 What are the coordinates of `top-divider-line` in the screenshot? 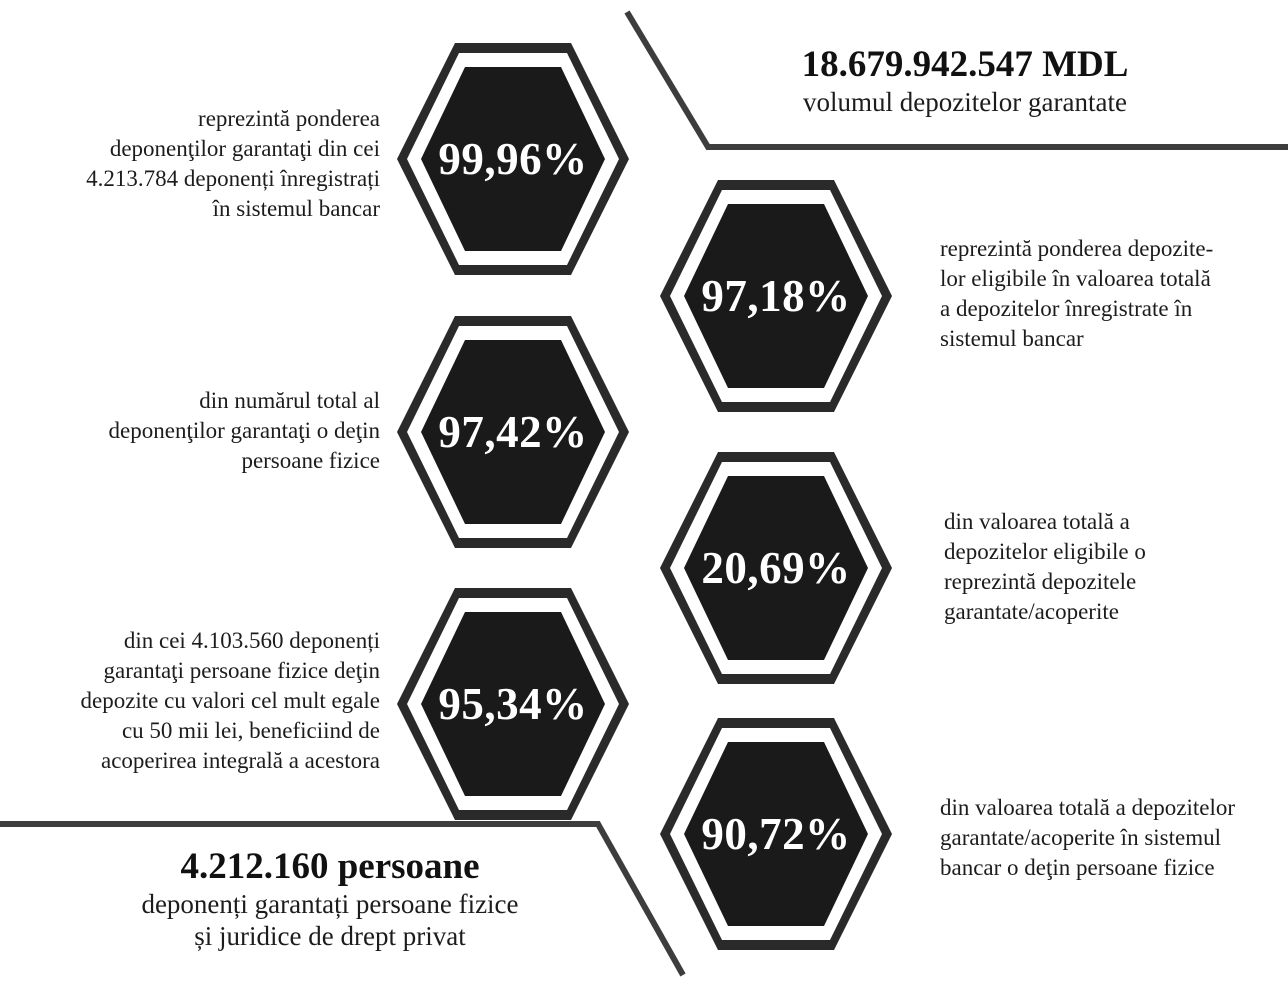 It's located at (956, 80).